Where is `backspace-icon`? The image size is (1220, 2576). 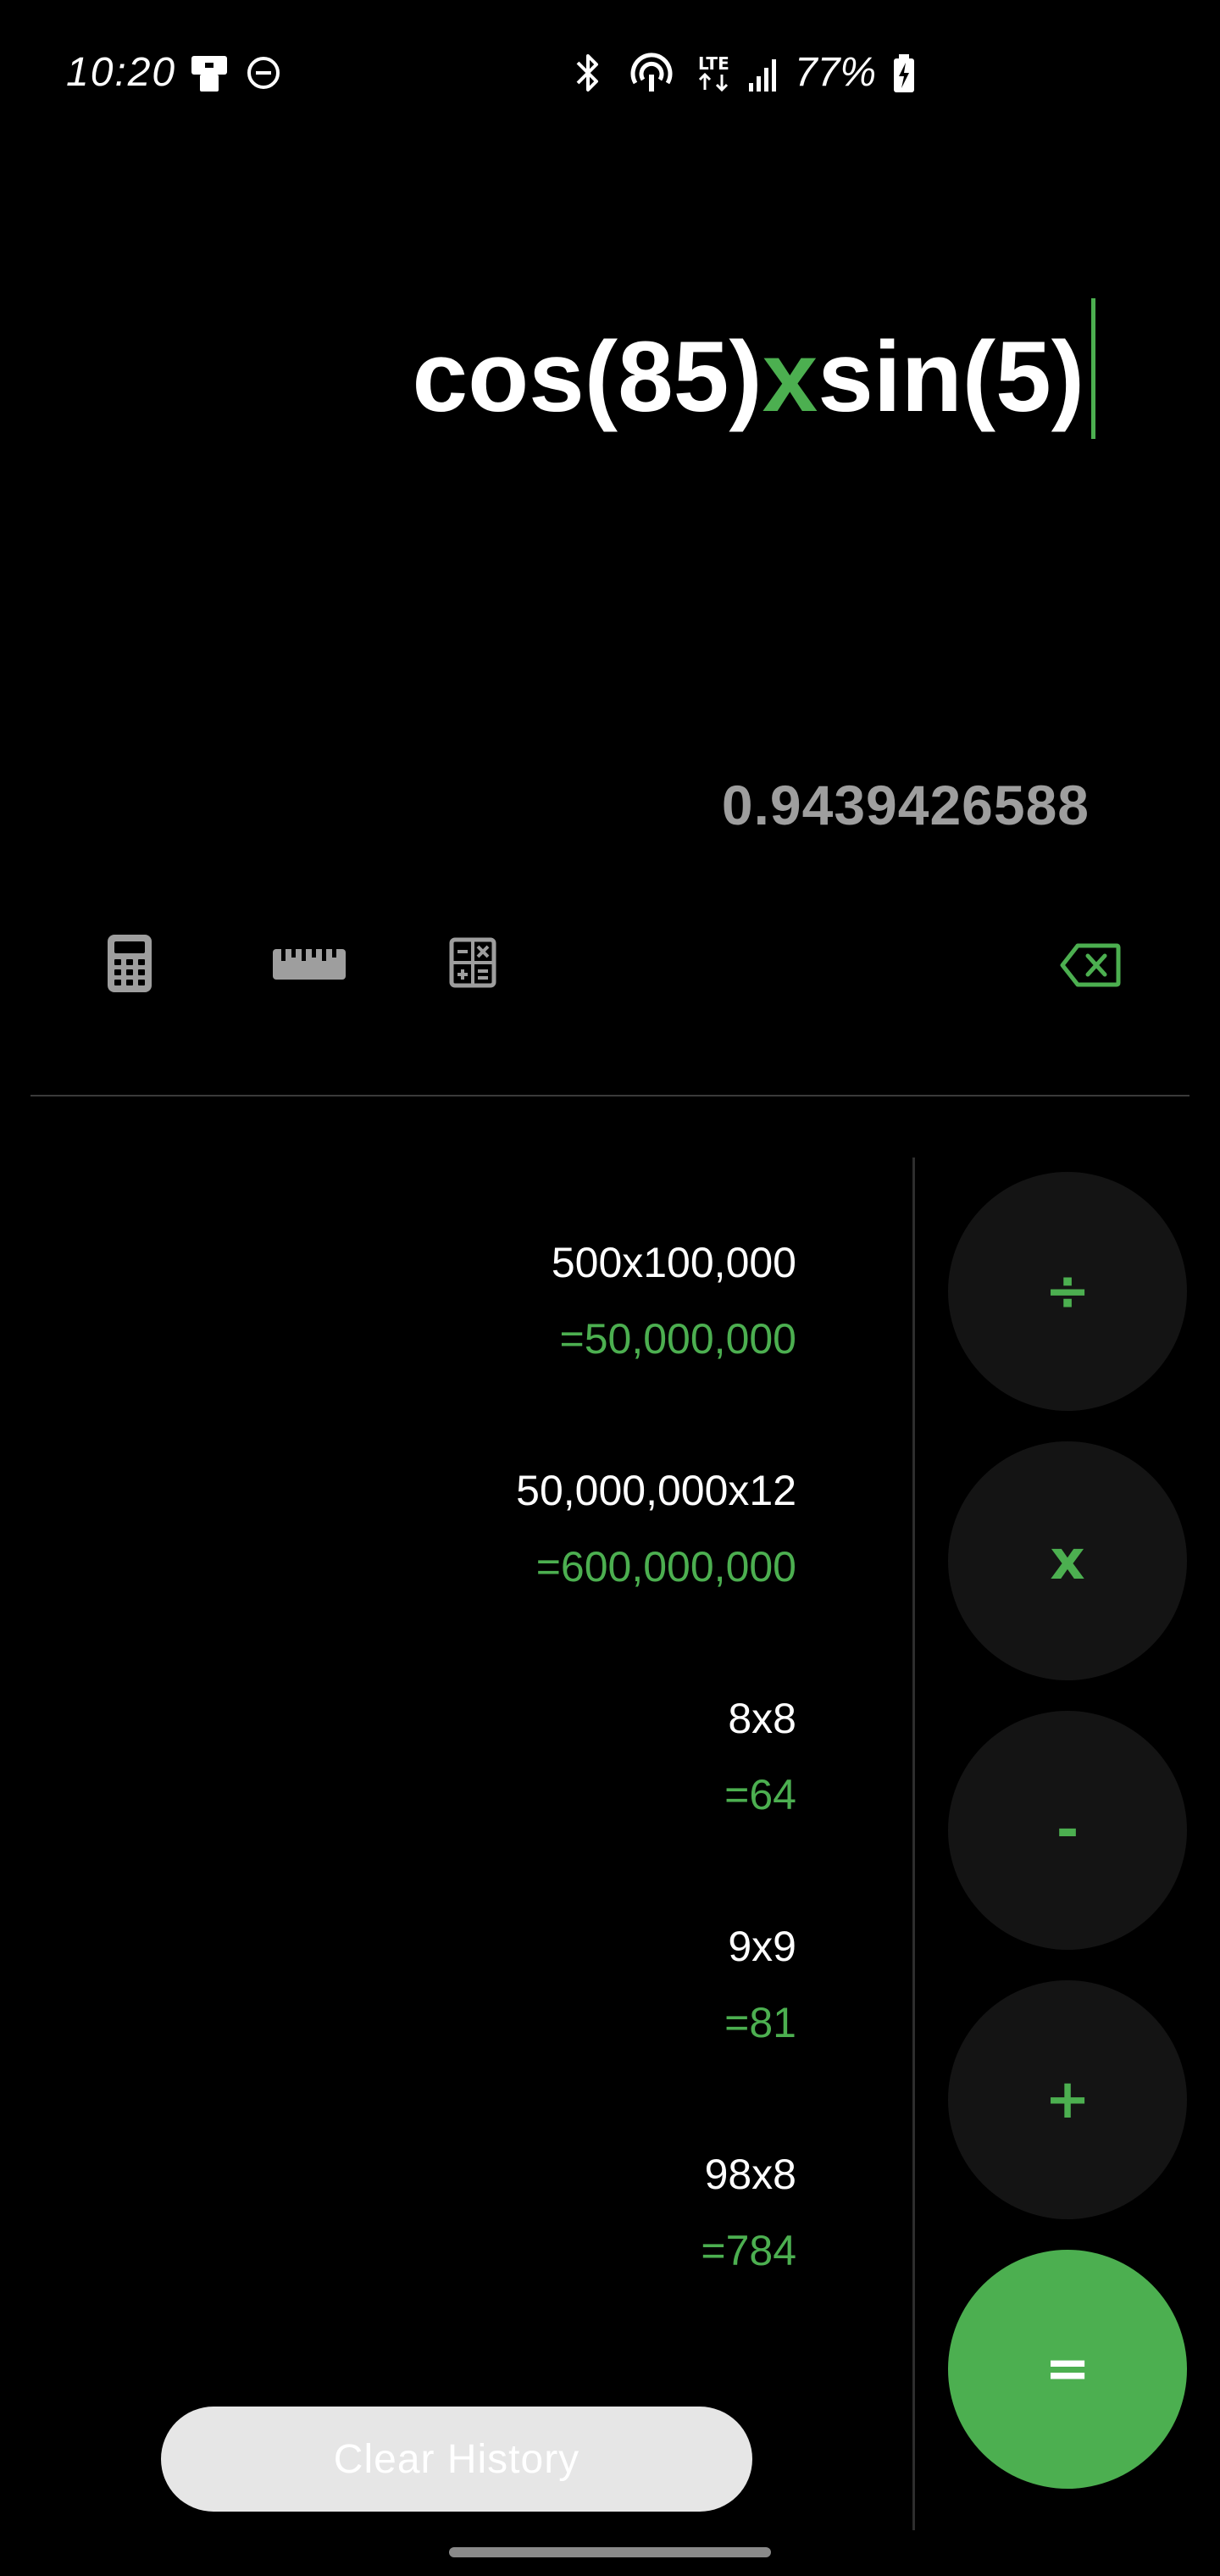
backspace-icon is located at coordinates (1090, 965).